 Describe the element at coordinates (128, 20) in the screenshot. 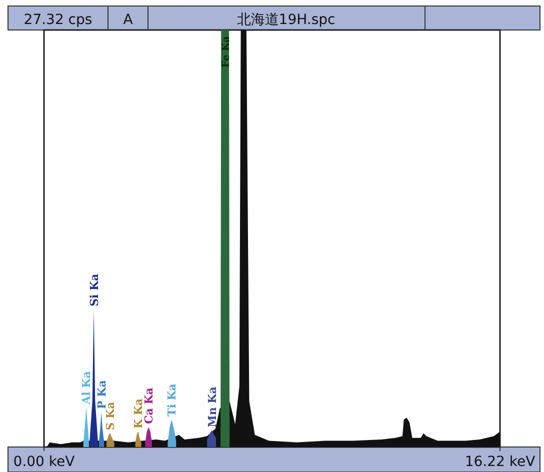

I see `text: A` at that location.